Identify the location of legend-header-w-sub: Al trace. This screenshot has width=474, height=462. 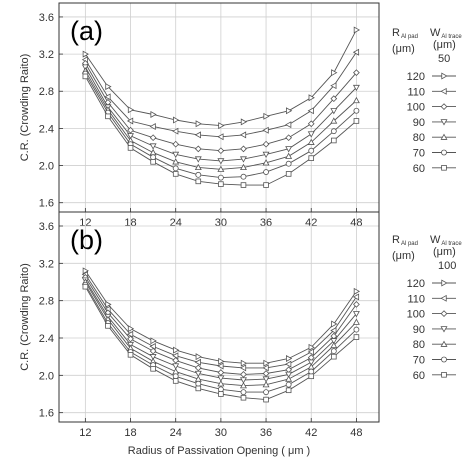
(451, 244).